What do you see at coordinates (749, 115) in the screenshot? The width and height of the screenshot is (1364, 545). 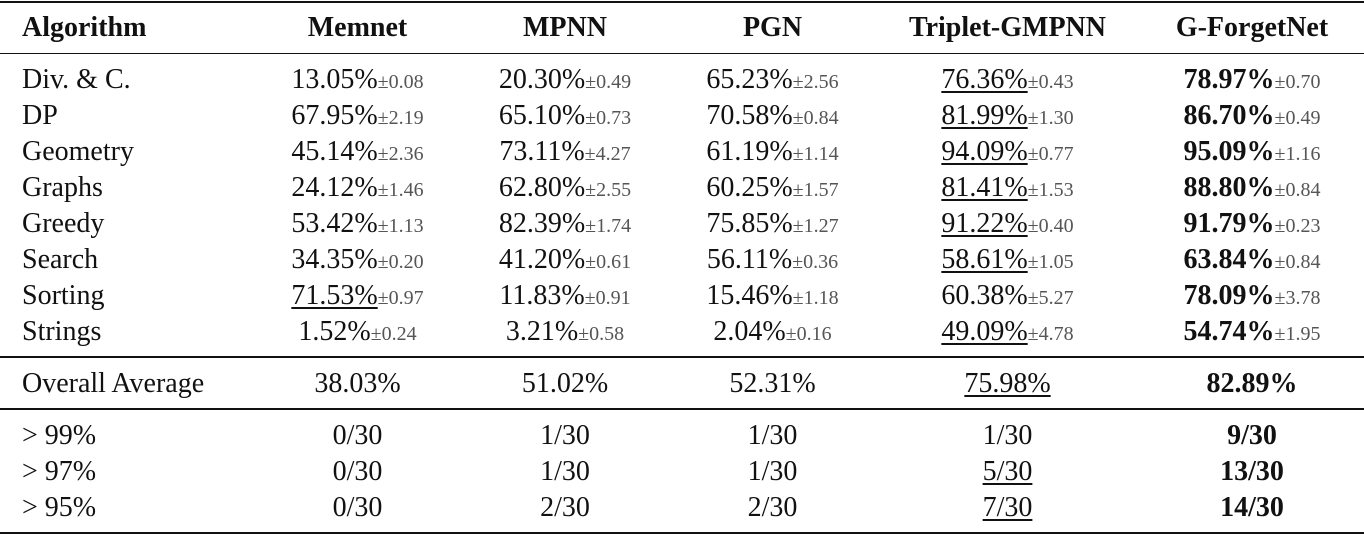 I see `cell-value: 70.58%` at bounding box center [749, 115].